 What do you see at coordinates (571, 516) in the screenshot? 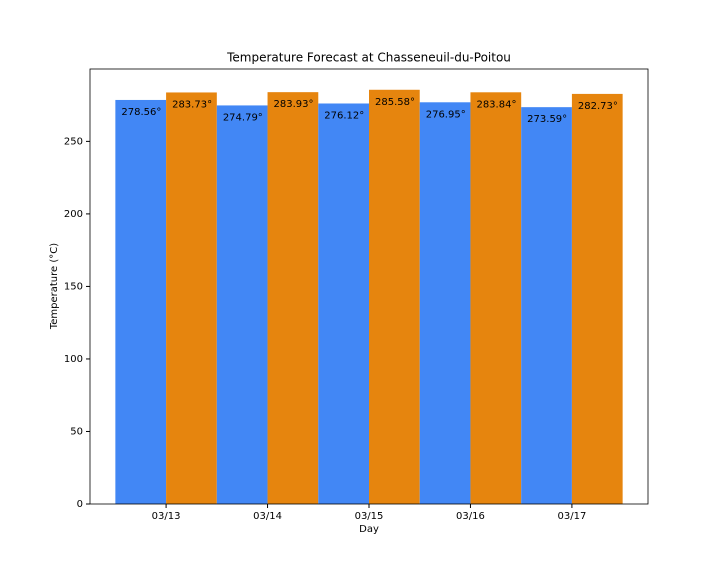
I see `x-tick-label: 03/17` at bounding box center [571, 516].